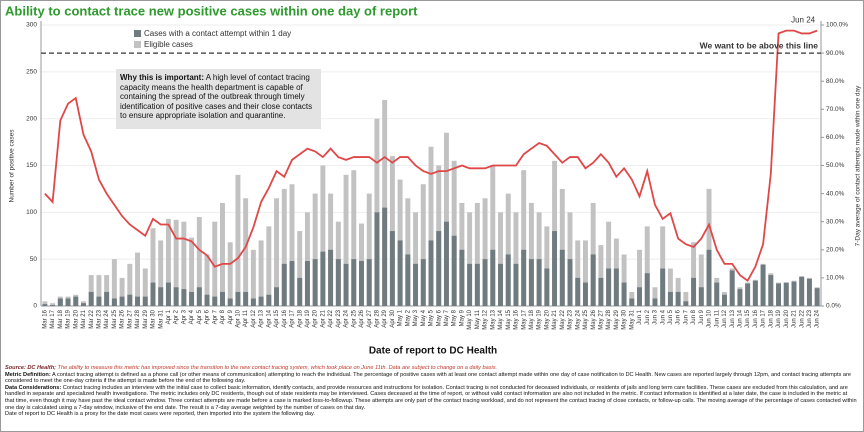 This screenshot has width=864, height=432. I want to click on x-tick-label: Apr 24, so click(347, 318).